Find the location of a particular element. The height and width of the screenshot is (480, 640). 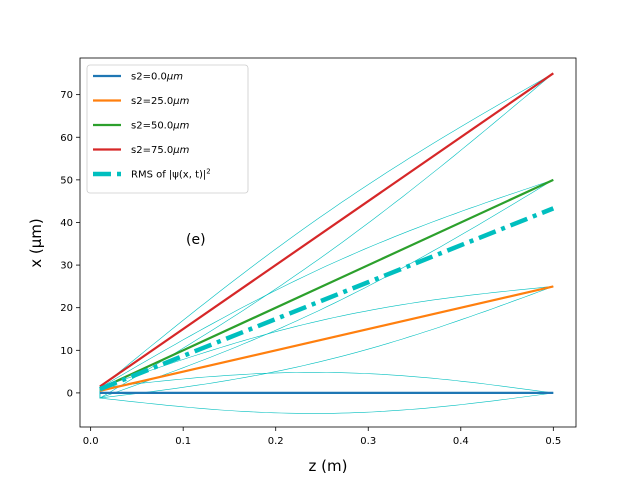

x-tick-label: 0.1 is located at coordinates (183, 441).